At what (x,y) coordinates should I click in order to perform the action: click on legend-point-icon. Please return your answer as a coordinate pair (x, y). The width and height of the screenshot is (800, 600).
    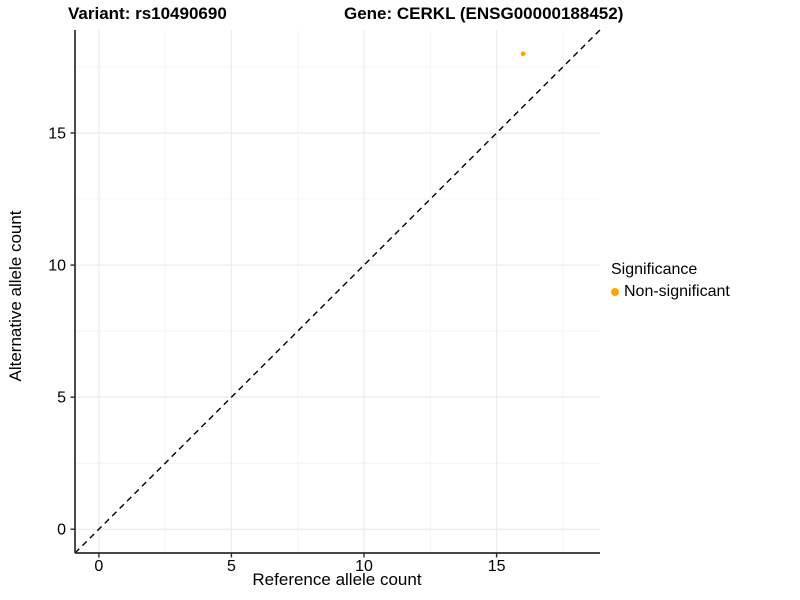
    Looking at the image, I should click on (615, 292).